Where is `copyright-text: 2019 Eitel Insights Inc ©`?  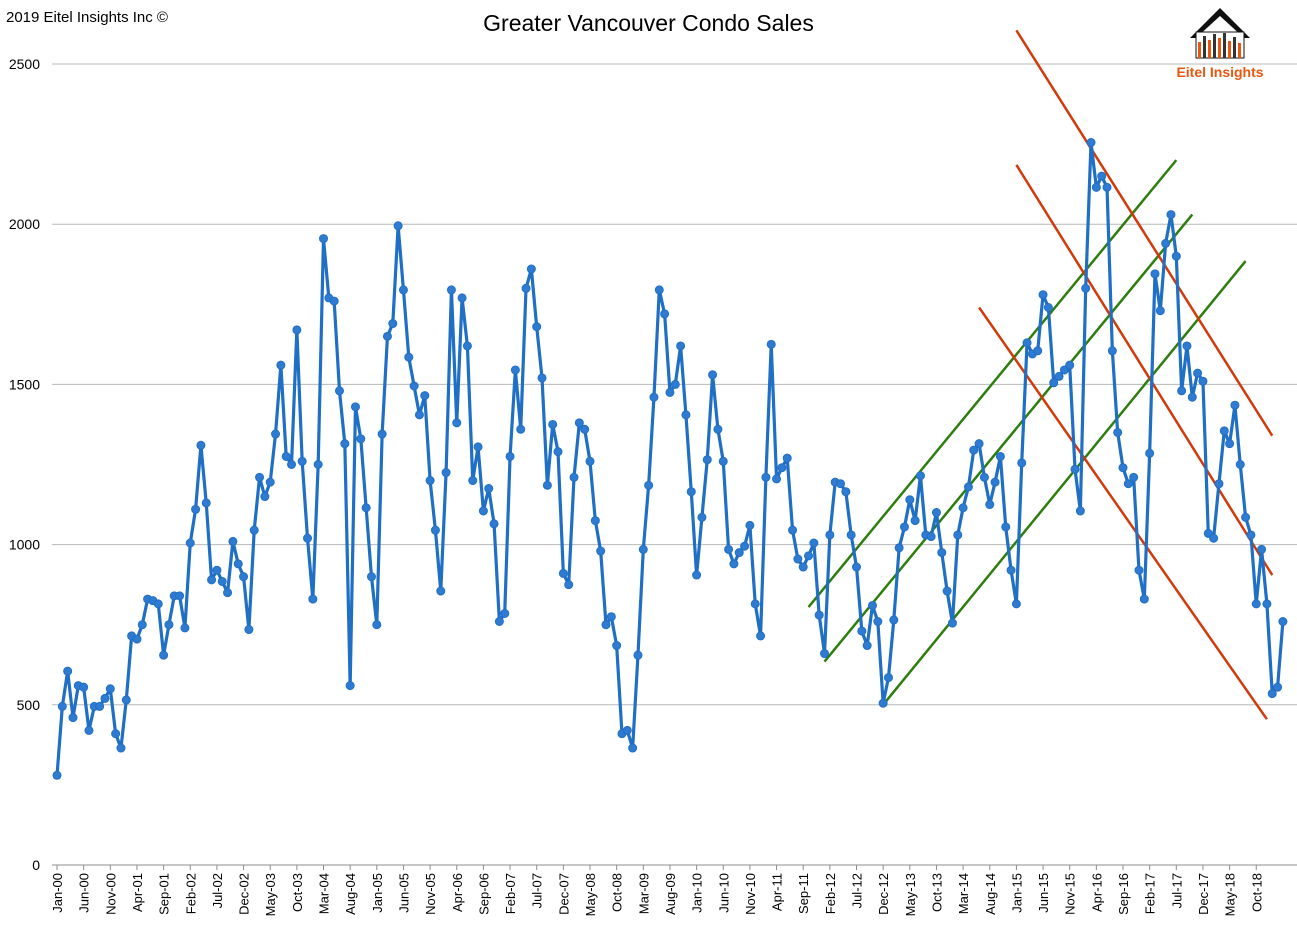 copyright-text: 2019 Eitel Insights Inc © is located at coordinates (87, 17).